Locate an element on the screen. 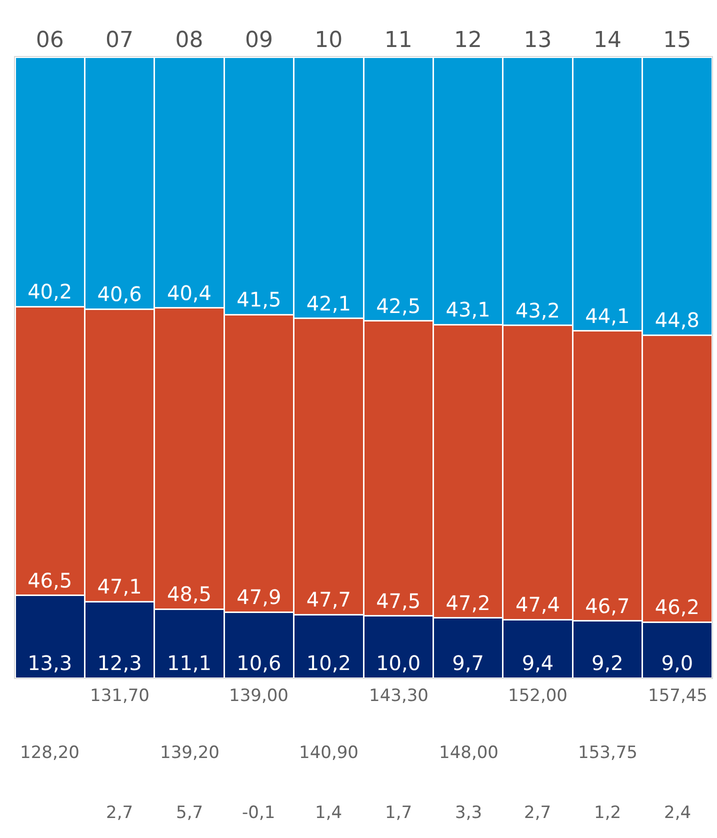 This screenshot has height=838, width=717. data-label: 48,5 is located at coordinates (189, 594).